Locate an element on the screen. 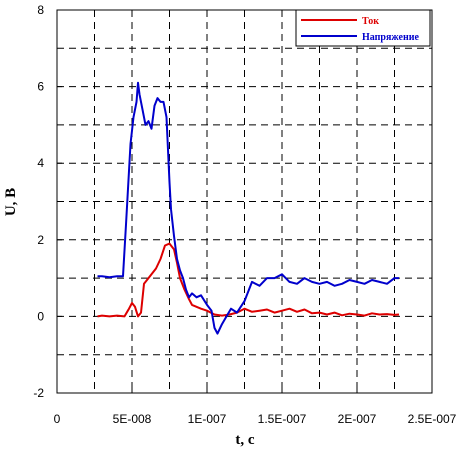 This screenshot has height=450, width=472. legend-box is located at coordinates (363, 28).